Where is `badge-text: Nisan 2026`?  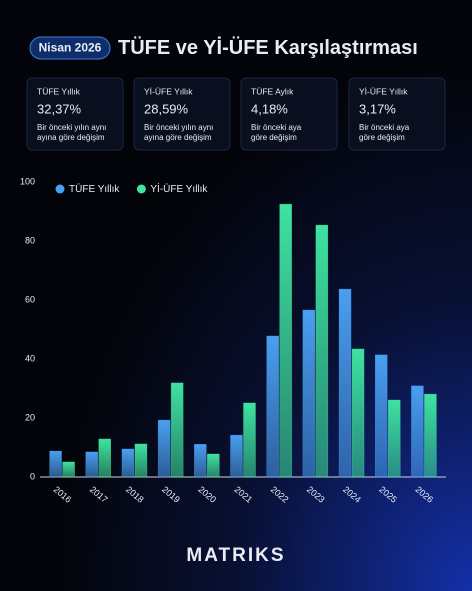 badge-text: Nisan 2026 is located at coordinates (70, 48).